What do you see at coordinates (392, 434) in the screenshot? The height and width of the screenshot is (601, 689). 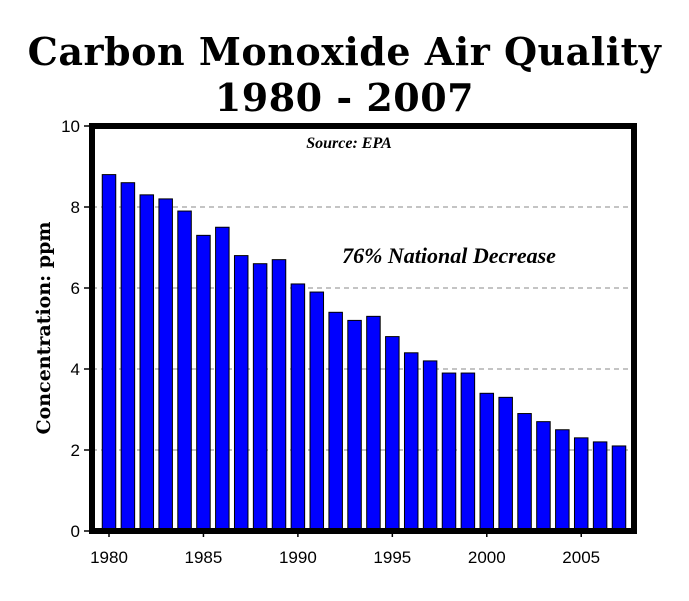 I see `bar-1995` at bounding box center [392, 434].